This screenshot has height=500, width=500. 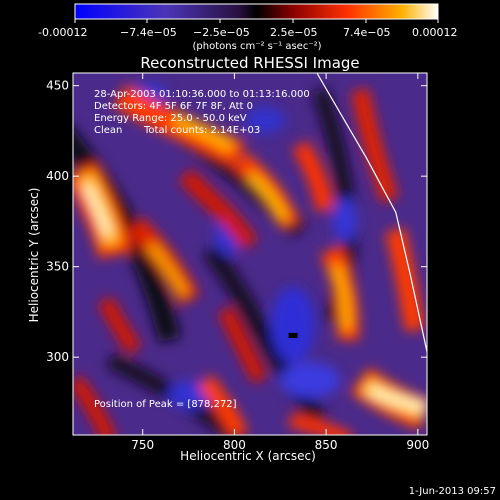 What do you see at coordinates (201, 130) in the screenshot?
I see `annotation-total-counts: Total counts: 2.14E+03` at bounding box center [201, 130].